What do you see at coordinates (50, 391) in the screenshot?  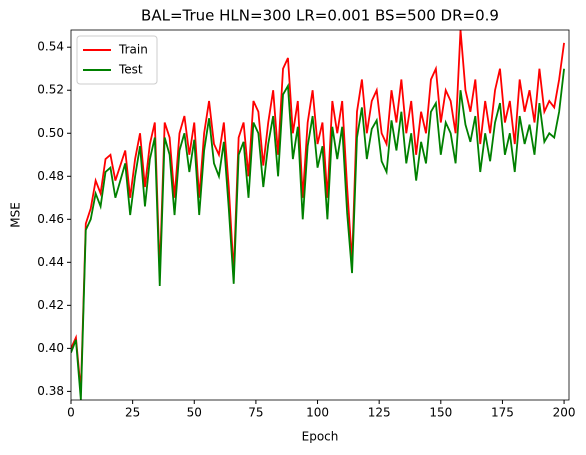 I see `y-tick-label: 0.38` at bounding box center [50, 391].